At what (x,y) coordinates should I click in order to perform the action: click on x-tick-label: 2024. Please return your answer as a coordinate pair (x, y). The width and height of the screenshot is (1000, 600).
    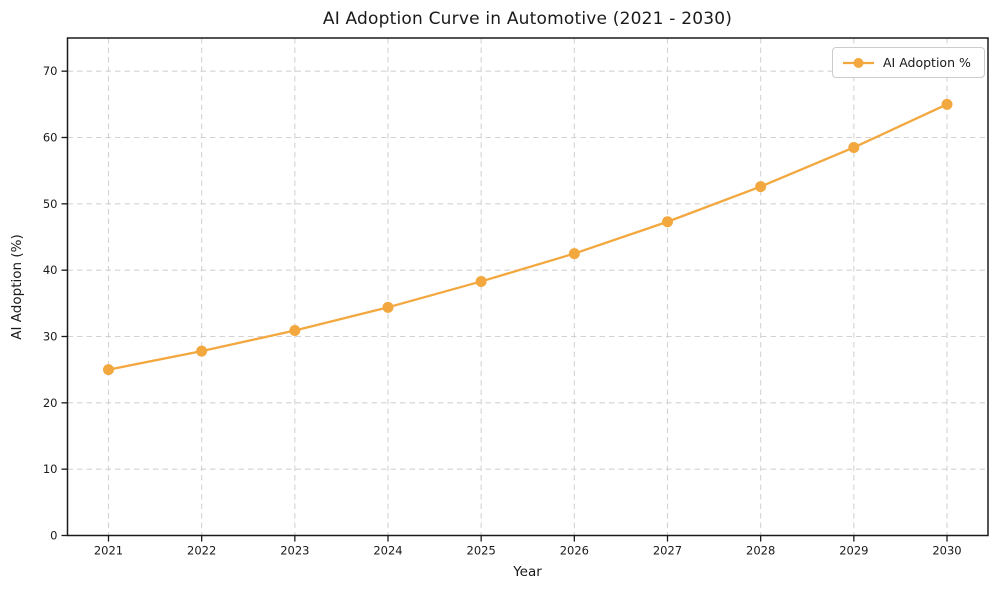
    Looking at the image, I should click on (387, 551).